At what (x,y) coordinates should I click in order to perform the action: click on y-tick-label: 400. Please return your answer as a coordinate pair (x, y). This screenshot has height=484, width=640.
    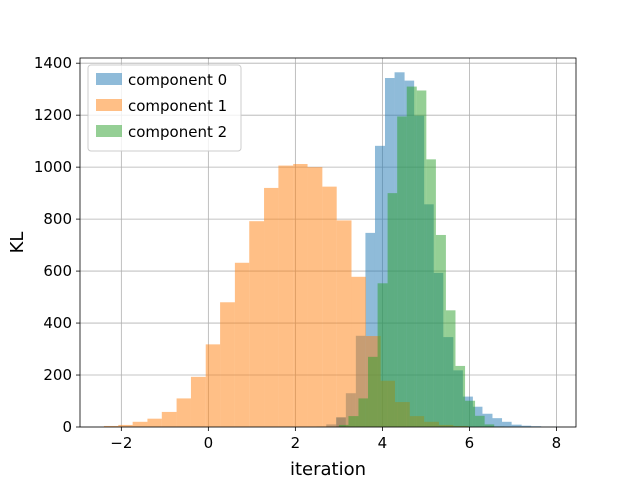
    Looking at the image, I should click on (57, 323).